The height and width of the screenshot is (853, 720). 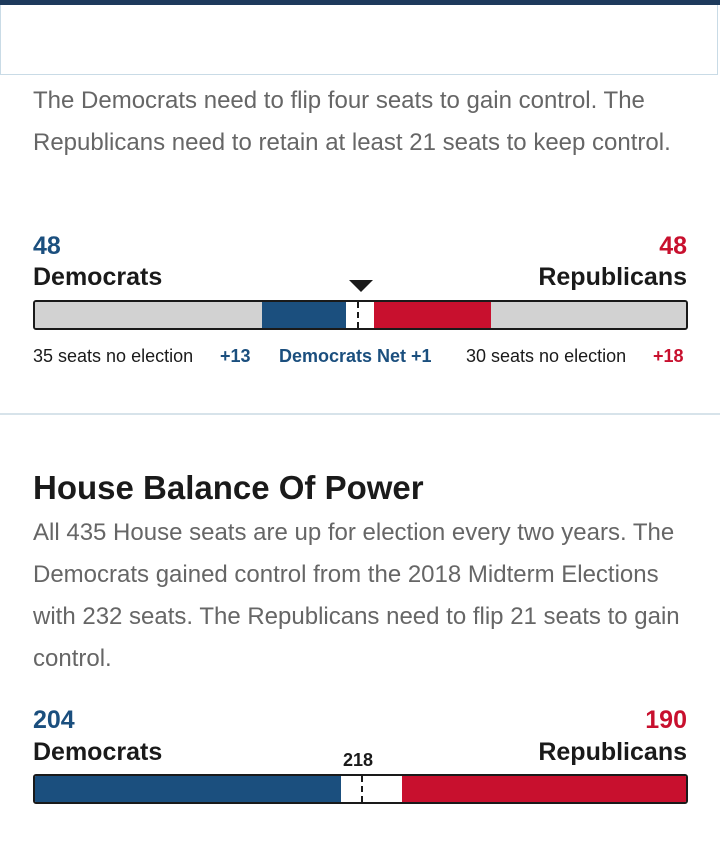 What do you see at coordinates (666, 720) in the screenshot?
I see `house-rep-count: 190` at bounding box center [666, 720].